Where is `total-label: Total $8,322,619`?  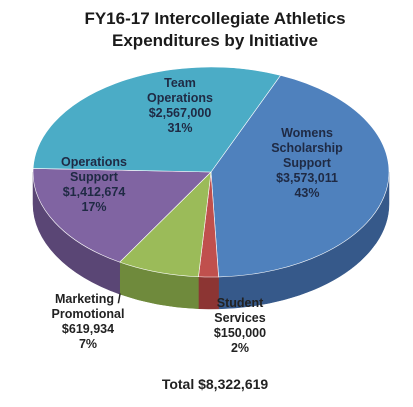
total-label: Total $8,322,619 is located at coordinates (215, 384).